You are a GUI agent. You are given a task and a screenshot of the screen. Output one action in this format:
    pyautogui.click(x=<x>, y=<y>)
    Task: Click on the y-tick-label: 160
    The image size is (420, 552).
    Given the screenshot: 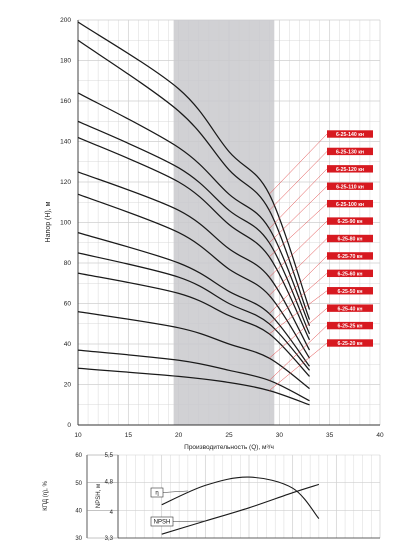 What is the action you would take?
    pyautogui.click(x=65, y=101)
    